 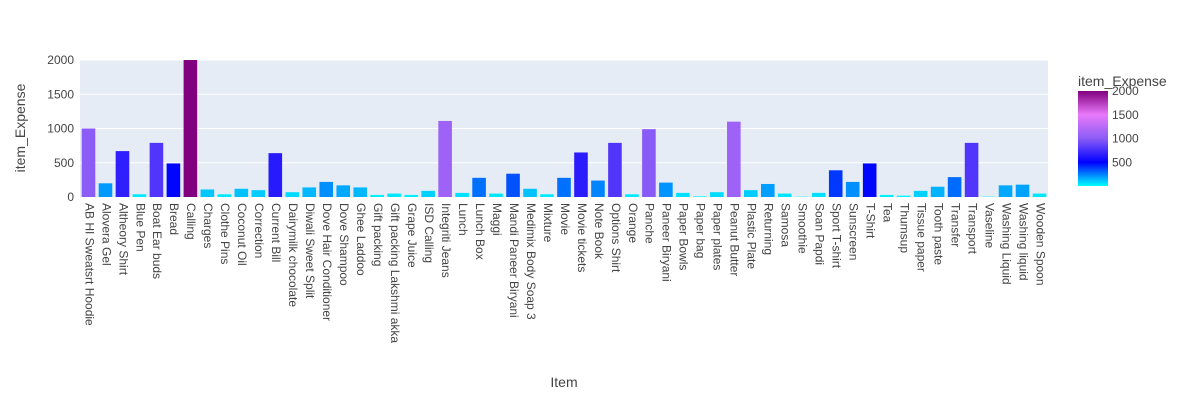 What do you see at coordinates (854, 231) in the screenshot?
I see `x-tick-label: Sunscreen` at bounding box center [854, 231].